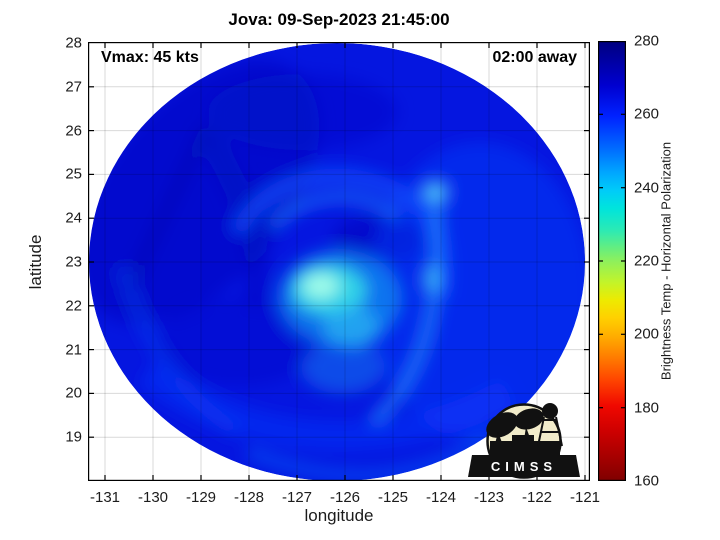 This screenshot has width=720, height=540. What do you see at coordinates (73, 43) in the screenshot?
I see `y-tick-label: 28` at bounding box center [73, 43].